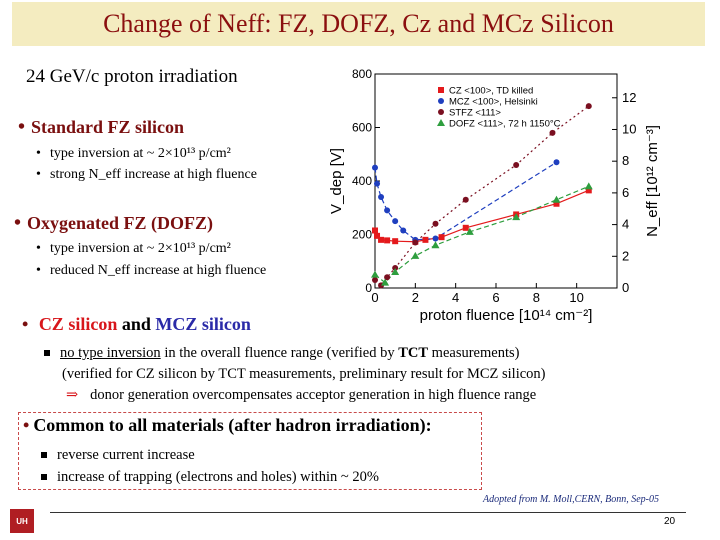 This screenshot has height=540, width=720. Describe the element at coordinates (475, 113) in the screenshot. I see `legend-label: STFZ <111>` at that location.